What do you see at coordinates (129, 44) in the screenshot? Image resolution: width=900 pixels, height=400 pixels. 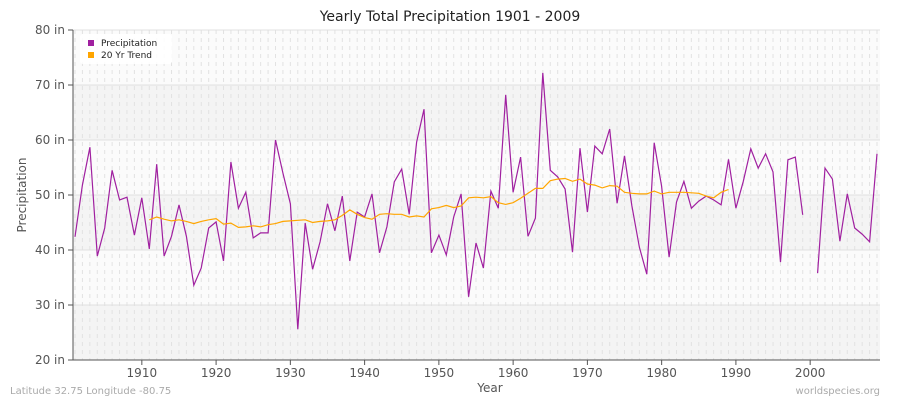 I see `legend-label-precipitation: Precipitation` at bounding box center [129, 44].